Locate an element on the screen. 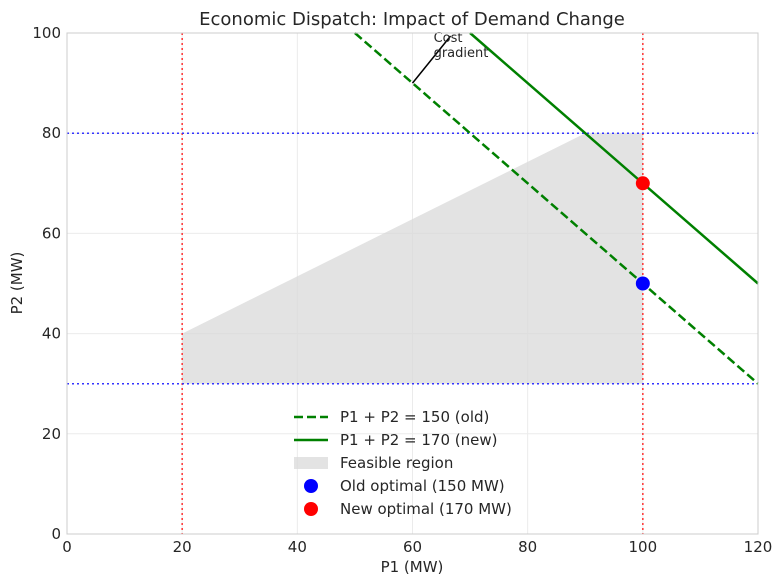 This screenshot has height=584, width=784. x-tick-label: 20 is located at coordinates (182, 547).